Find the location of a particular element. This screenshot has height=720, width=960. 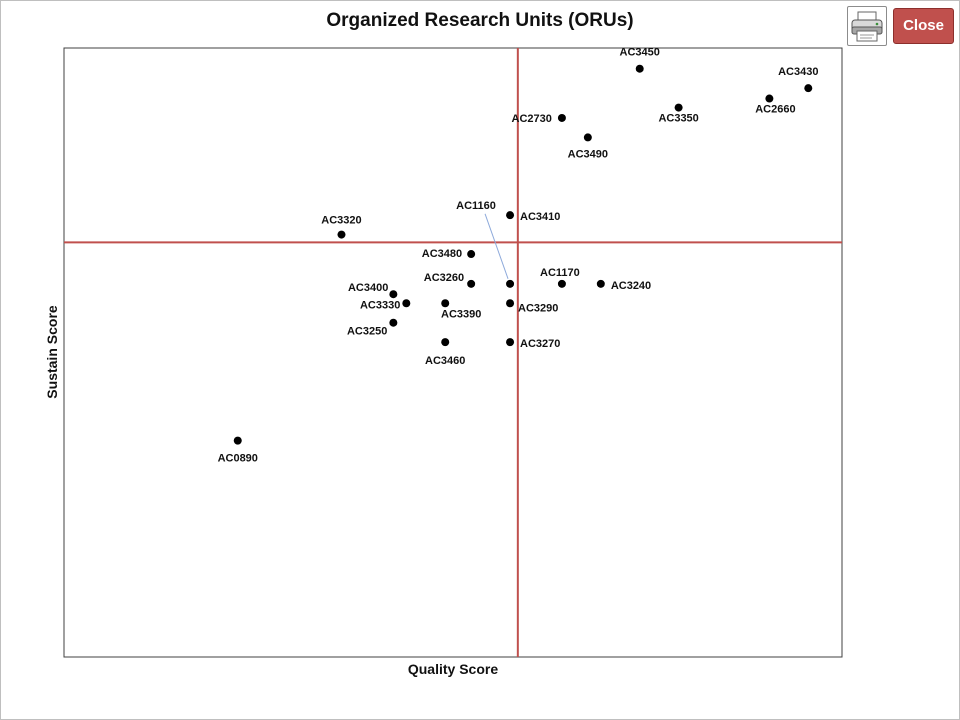

chart-title: Organized Research Units (ORUs) is located at coordinates (480, 20).